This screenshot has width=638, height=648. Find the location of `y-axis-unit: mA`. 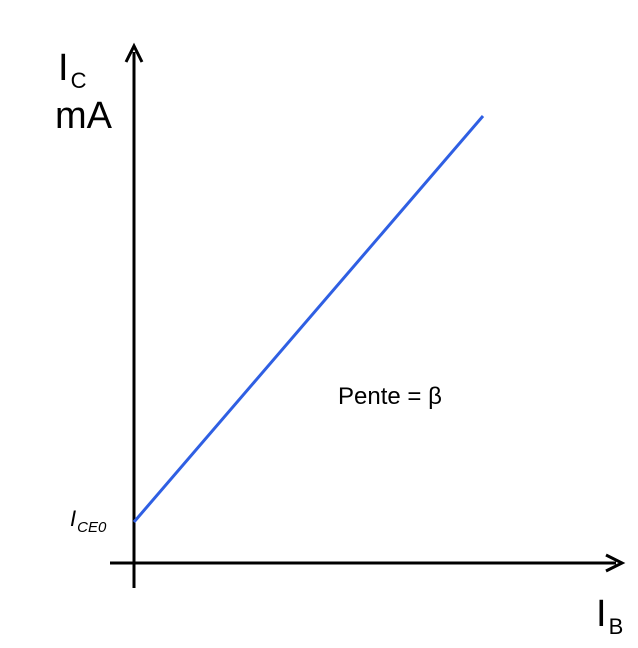

y-axis-unit: mA is located at coordinates (84, 116).